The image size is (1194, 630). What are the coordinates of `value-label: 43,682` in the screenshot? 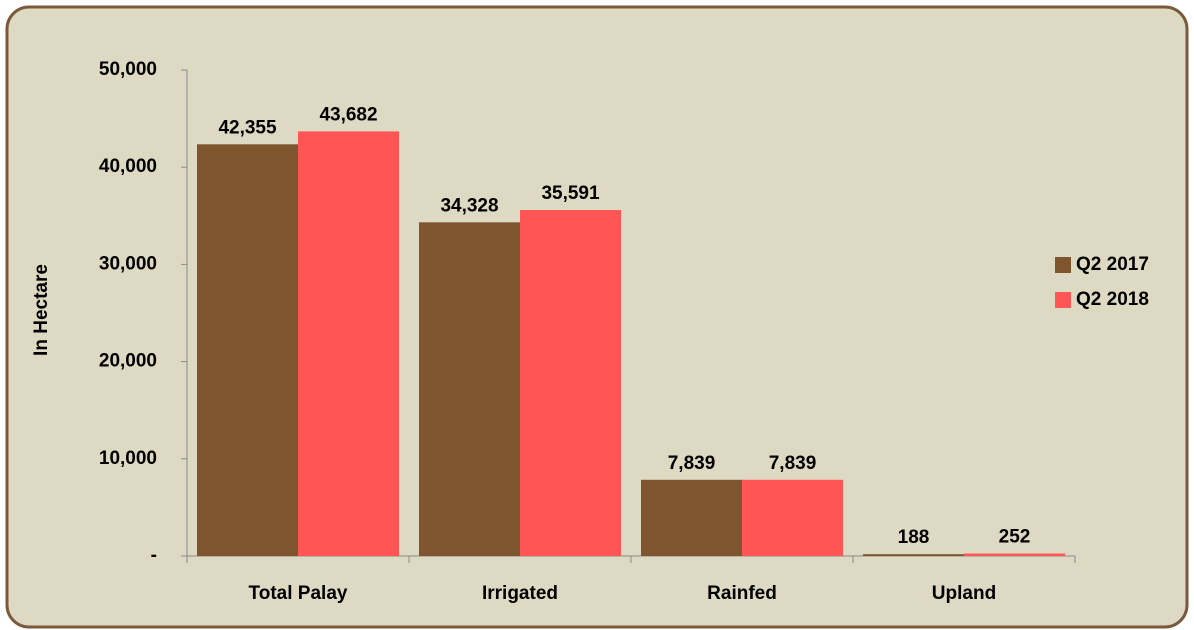 It's located at (348, 114).